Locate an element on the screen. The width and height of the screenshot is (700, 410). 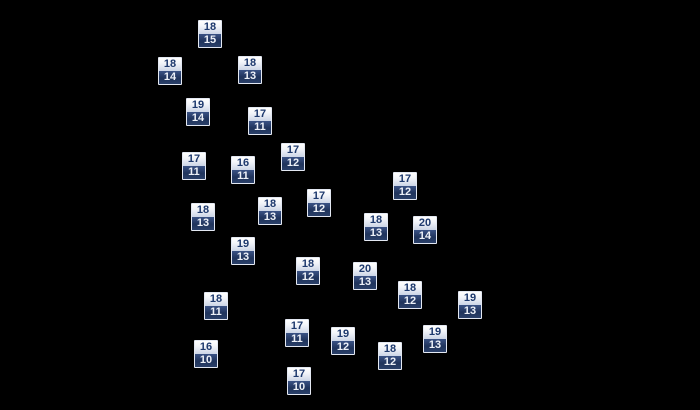
temperature-marker: 19 14 is located at coordinates (198, 112).